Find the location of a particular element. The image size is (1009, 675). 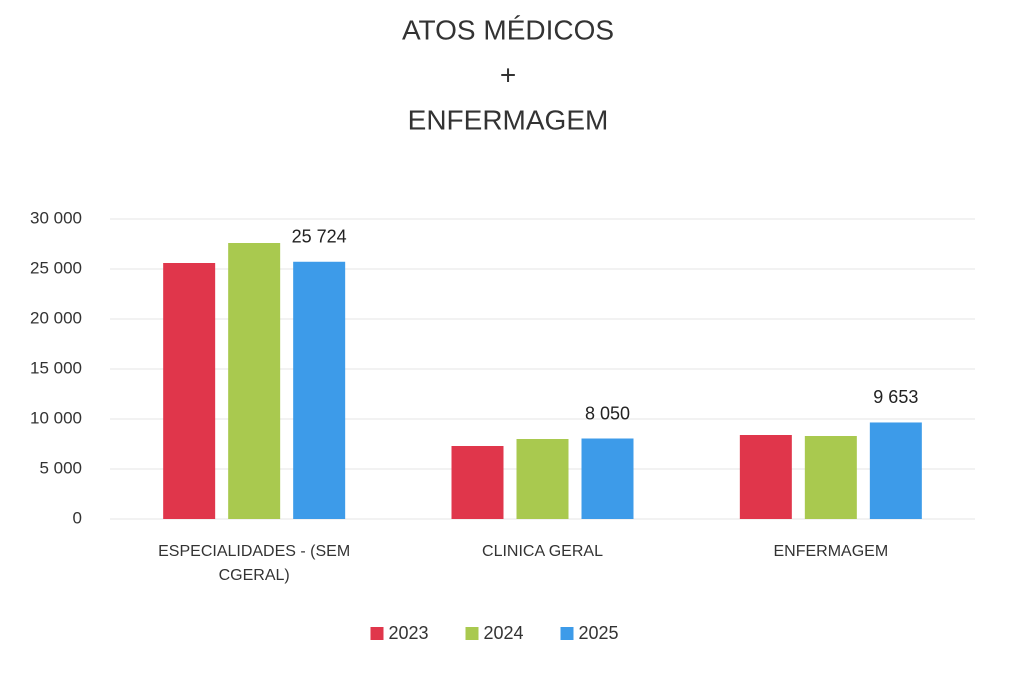

x-tick-label: ESPECIALIDADES - (SEM CGERAL) is located at coordinates (254, 563).